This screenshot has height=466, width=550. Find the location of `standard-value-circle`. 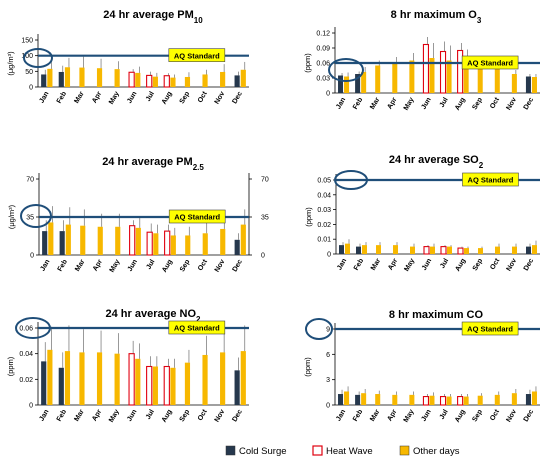

standard-value-circle is located at coordinates (346, 70).